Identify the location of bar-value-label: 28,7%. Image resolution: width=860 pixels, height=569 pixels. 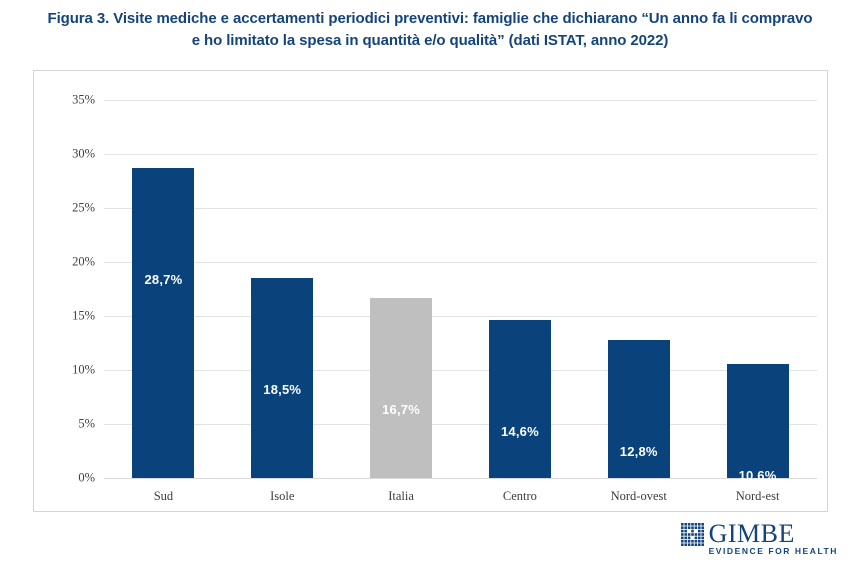
(163, 280).